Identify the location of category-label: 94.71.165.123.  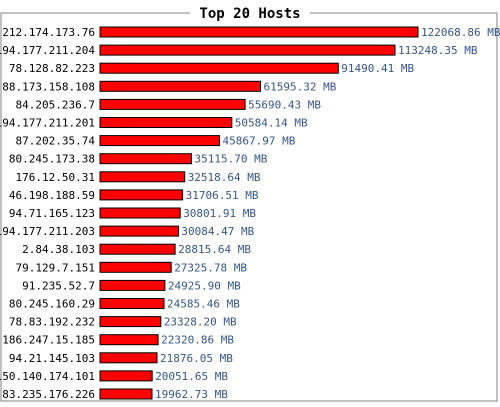
(52, 213).